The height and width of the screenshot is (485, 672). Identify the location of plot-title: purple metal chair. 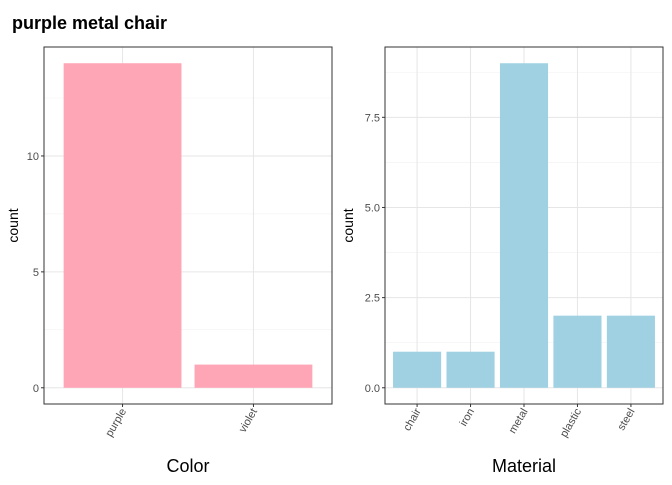
(89, 23).